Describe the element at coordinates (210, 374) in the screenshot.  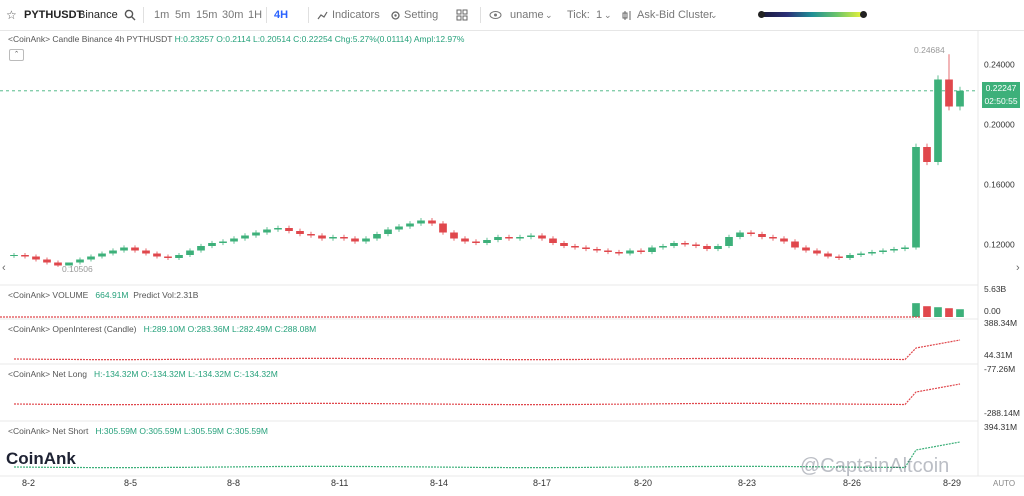
I see `netlong-legend-low: L:-134.32M` at that location.